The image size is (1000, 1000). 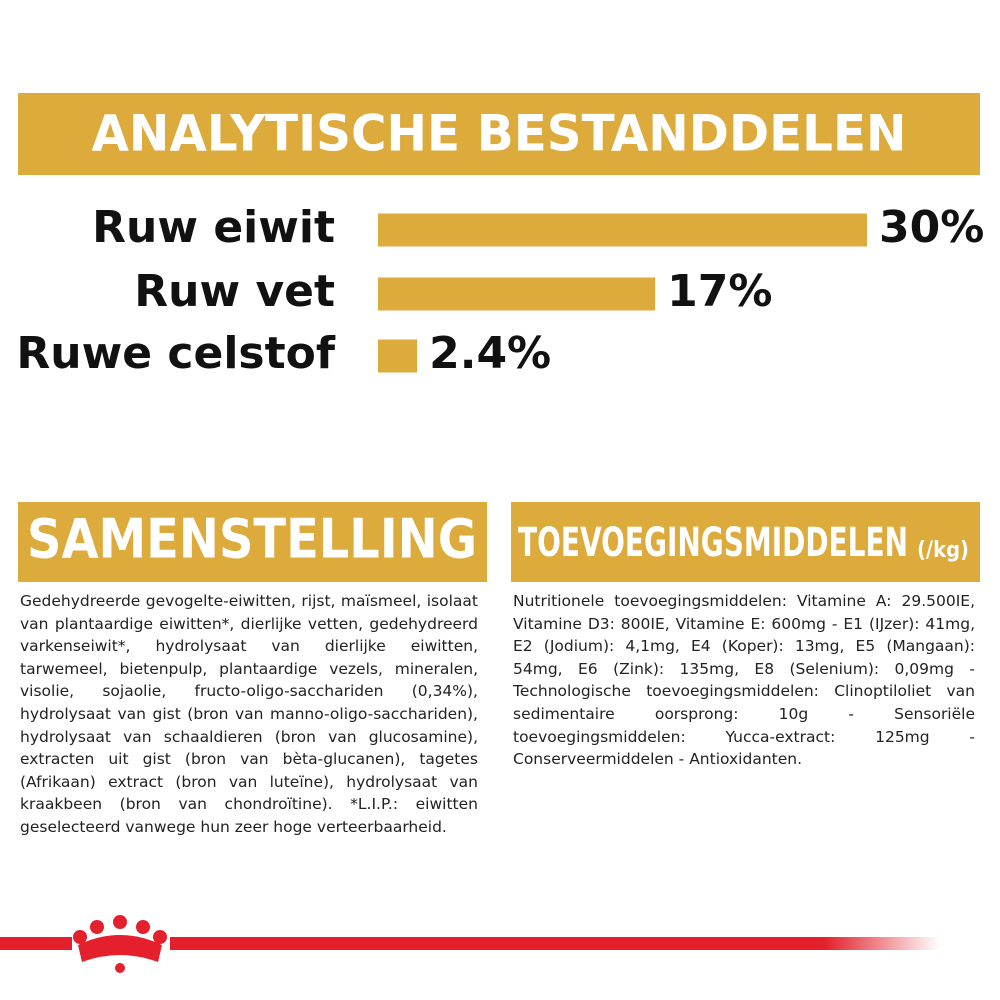 What do you see at coordinates (120, 944) in the screenshot?
I see `crown-logo` at bounding box center [120, 944].